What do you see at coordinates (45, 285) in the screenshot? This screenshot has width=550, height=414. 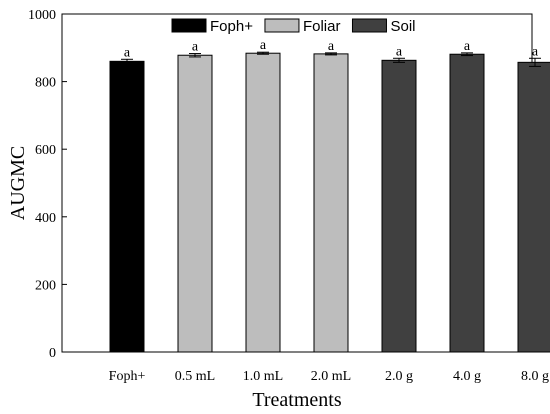 I see `y-tick-label: 200` at bounding box center [45, 285].